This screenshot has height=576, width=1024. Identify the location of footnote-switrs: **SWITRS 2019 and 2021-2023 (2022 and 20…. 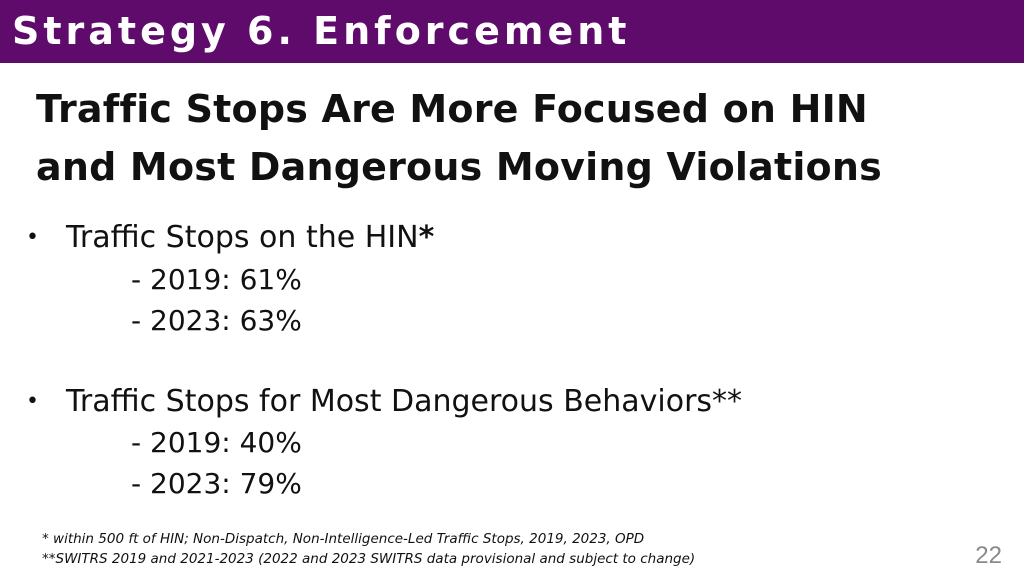
(369, 559).